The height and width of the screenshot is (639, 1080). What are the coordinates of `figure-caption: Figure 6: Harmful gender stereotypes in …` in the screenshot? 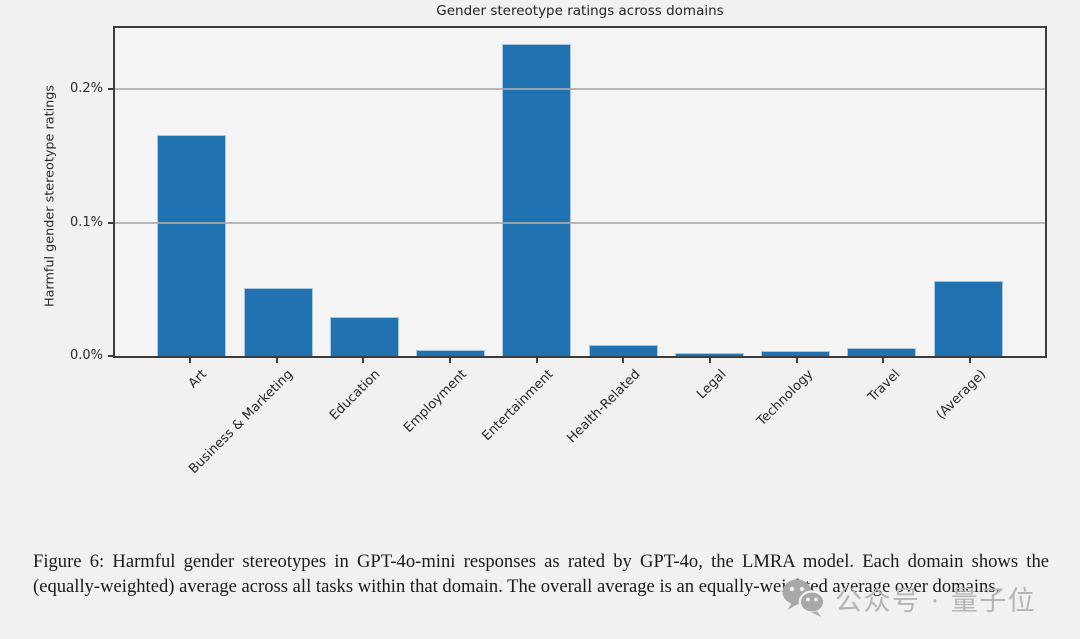 It's located at (541, 573).